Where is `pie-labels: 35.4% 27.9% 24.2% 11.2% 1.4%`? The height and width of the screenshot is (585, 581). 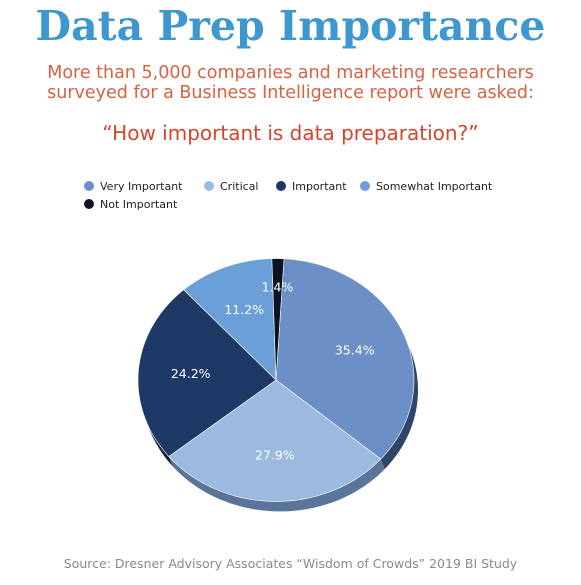 pie-labels: 35.4% 27.9% 24.2% 11.2% 1.4% is located at coordinates (273, 371).